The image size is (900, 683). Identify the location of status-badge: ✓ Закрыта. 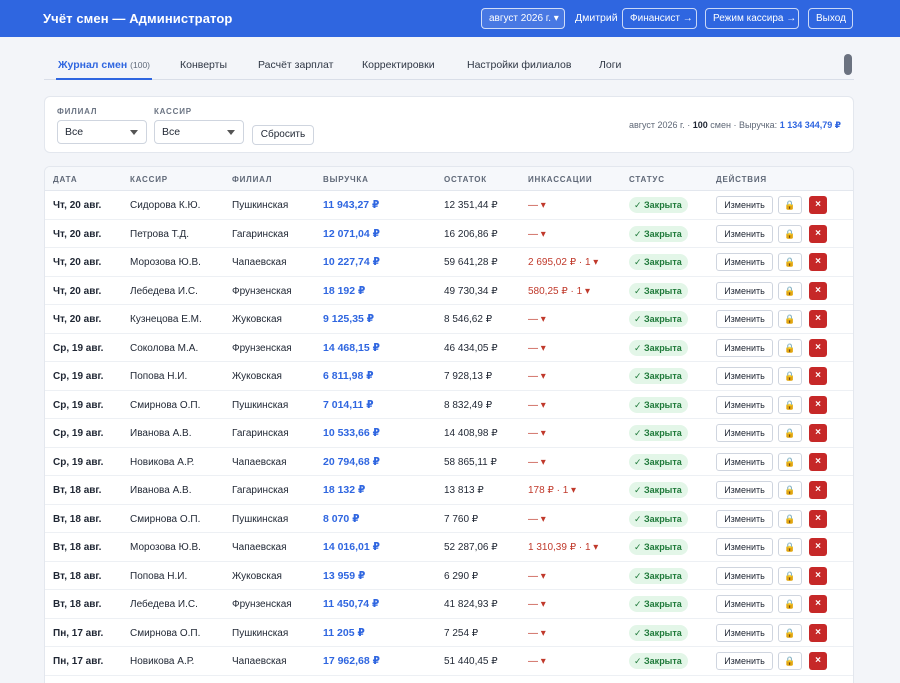
(658, 604).